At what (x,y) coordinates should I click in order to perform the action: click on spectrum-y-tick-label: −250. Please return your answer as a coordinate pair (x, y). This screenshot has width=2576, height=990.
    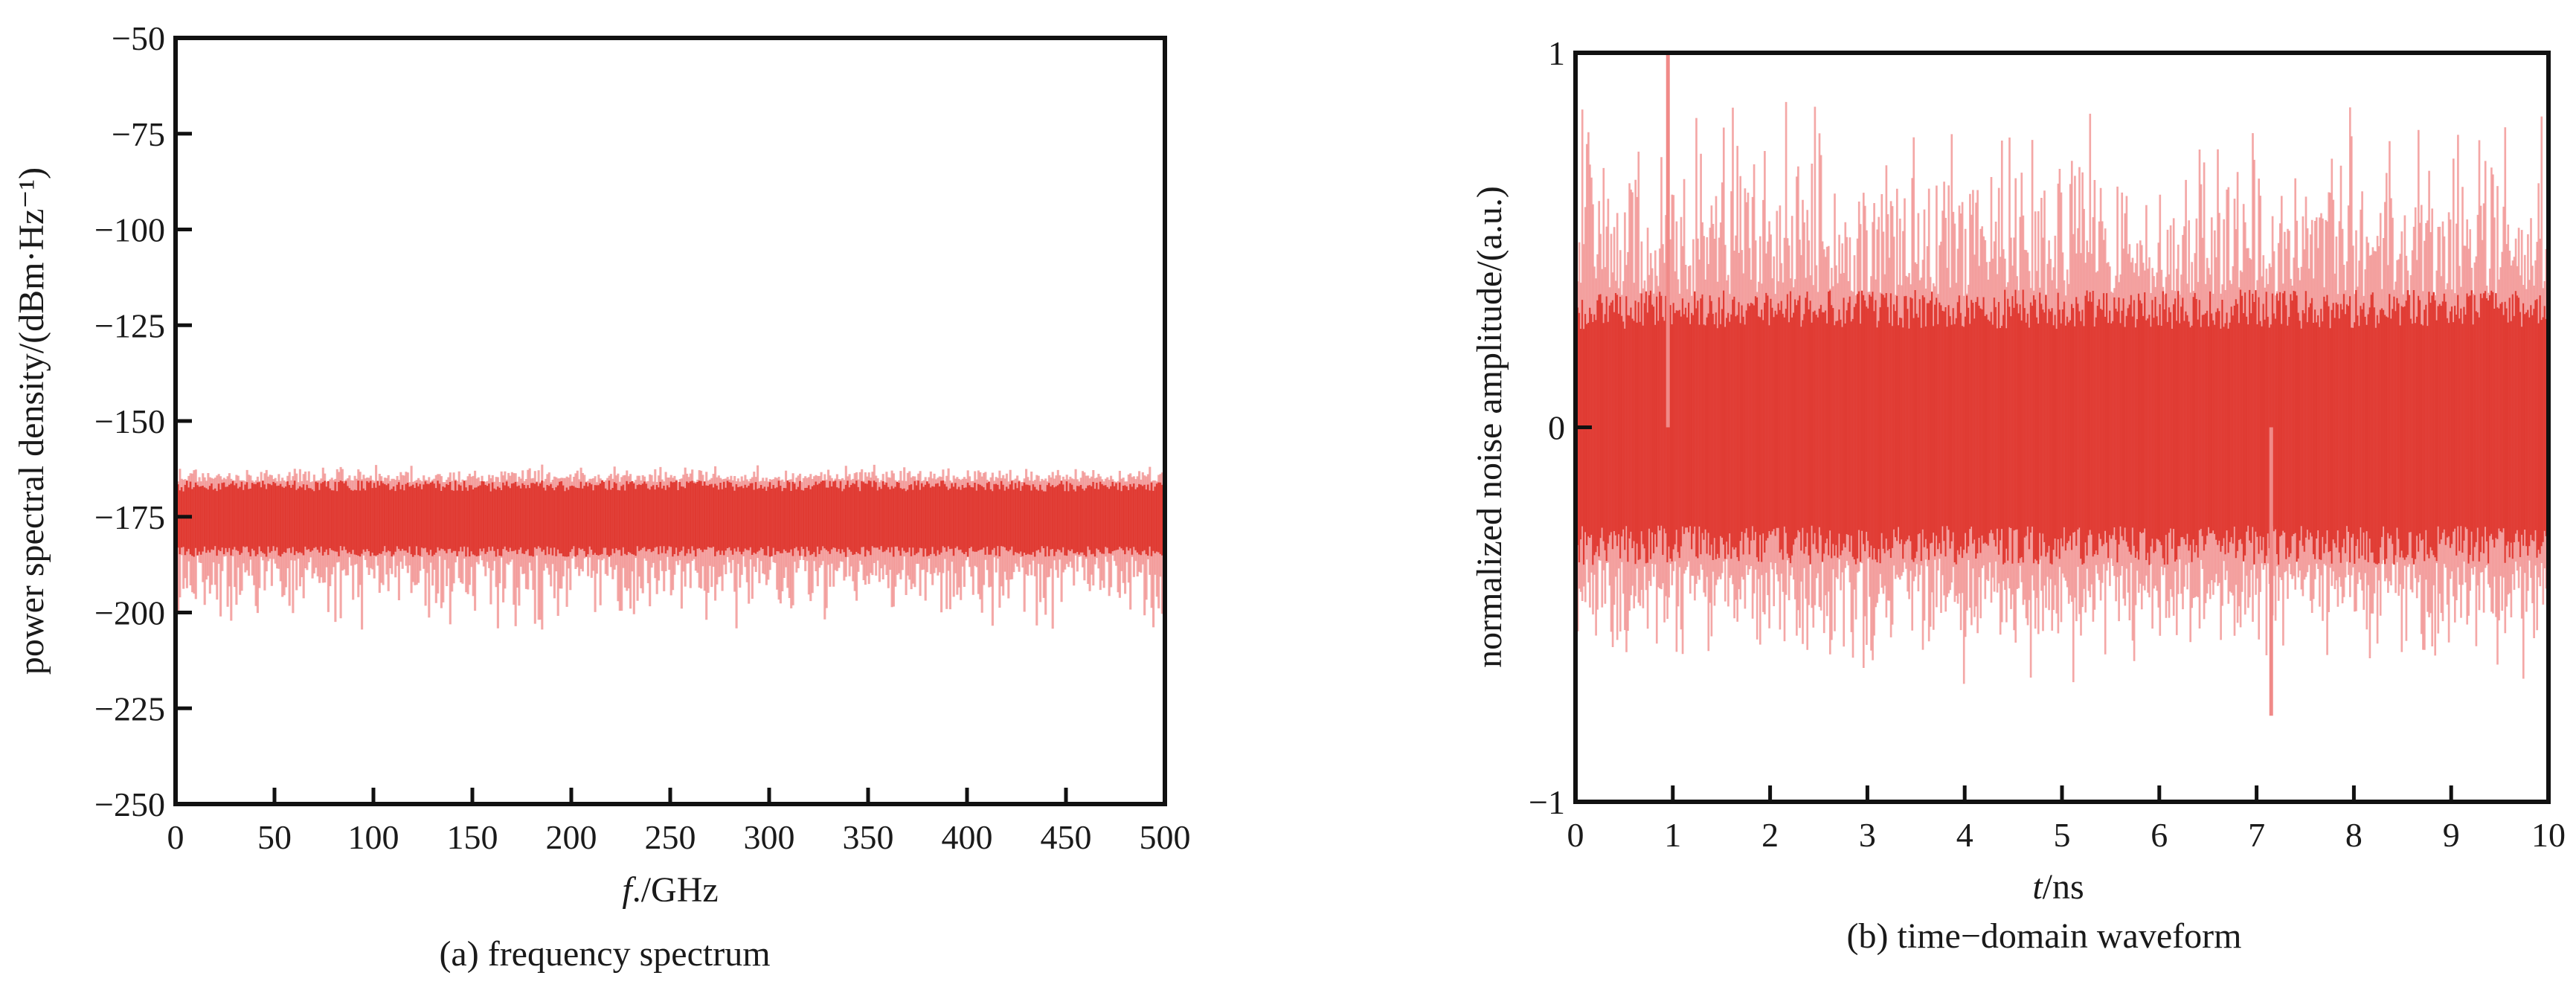
    Looking at the image, I should click on (129, 804).